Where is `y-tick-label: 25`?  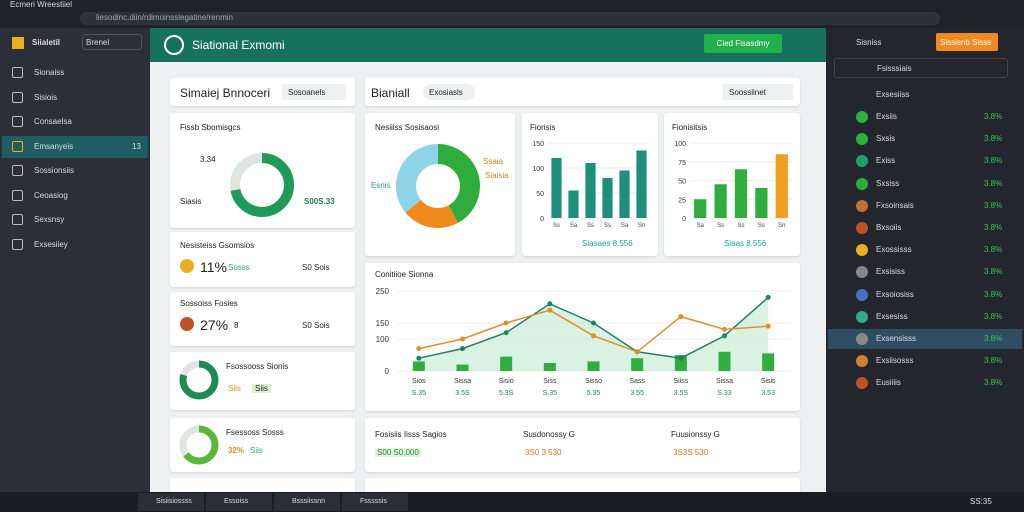
y-tick-label: 25 is located at coordinates (682, 200).